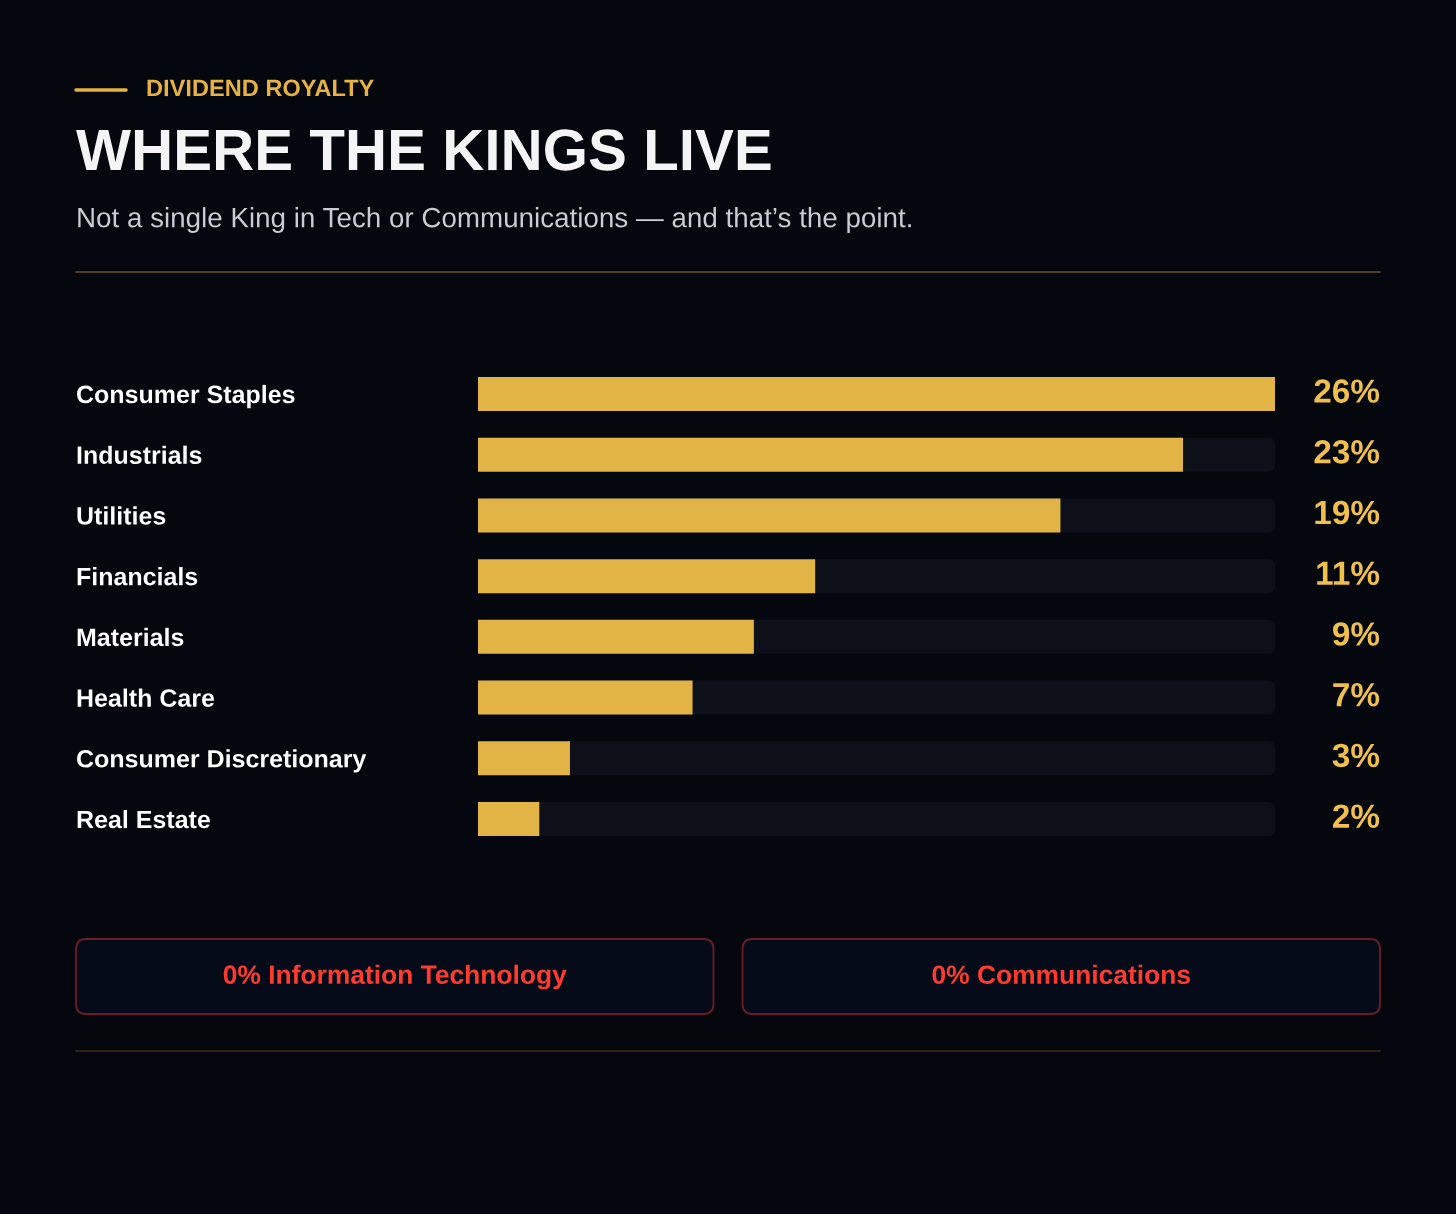 This screenshot has width=1456, height=1214. What do you see at coordinates (130, 637) in the screenshot?
I see `y-tick-label: Materials` at bounding box center [130, 637].